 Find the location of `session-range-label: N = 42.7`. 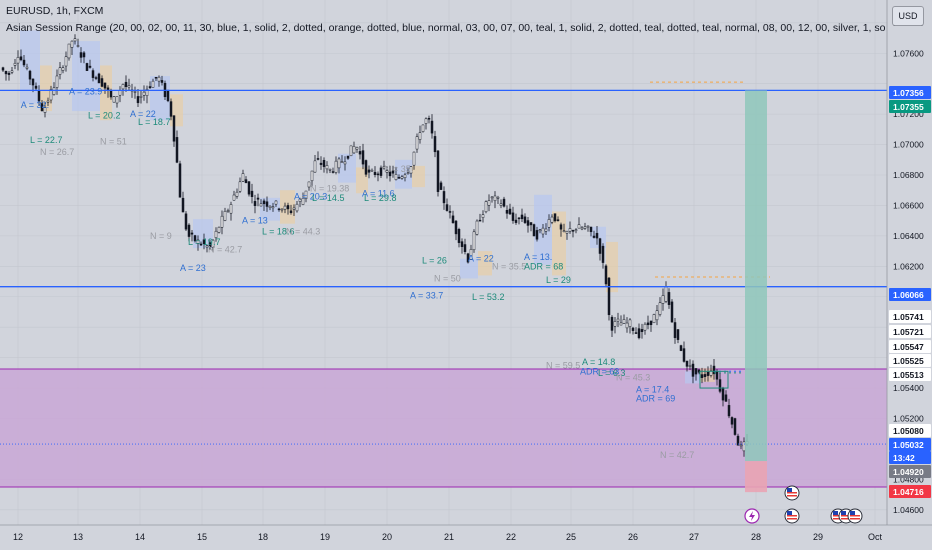

session-range-label: N = 42.7 is located at coordinates (677, 455).